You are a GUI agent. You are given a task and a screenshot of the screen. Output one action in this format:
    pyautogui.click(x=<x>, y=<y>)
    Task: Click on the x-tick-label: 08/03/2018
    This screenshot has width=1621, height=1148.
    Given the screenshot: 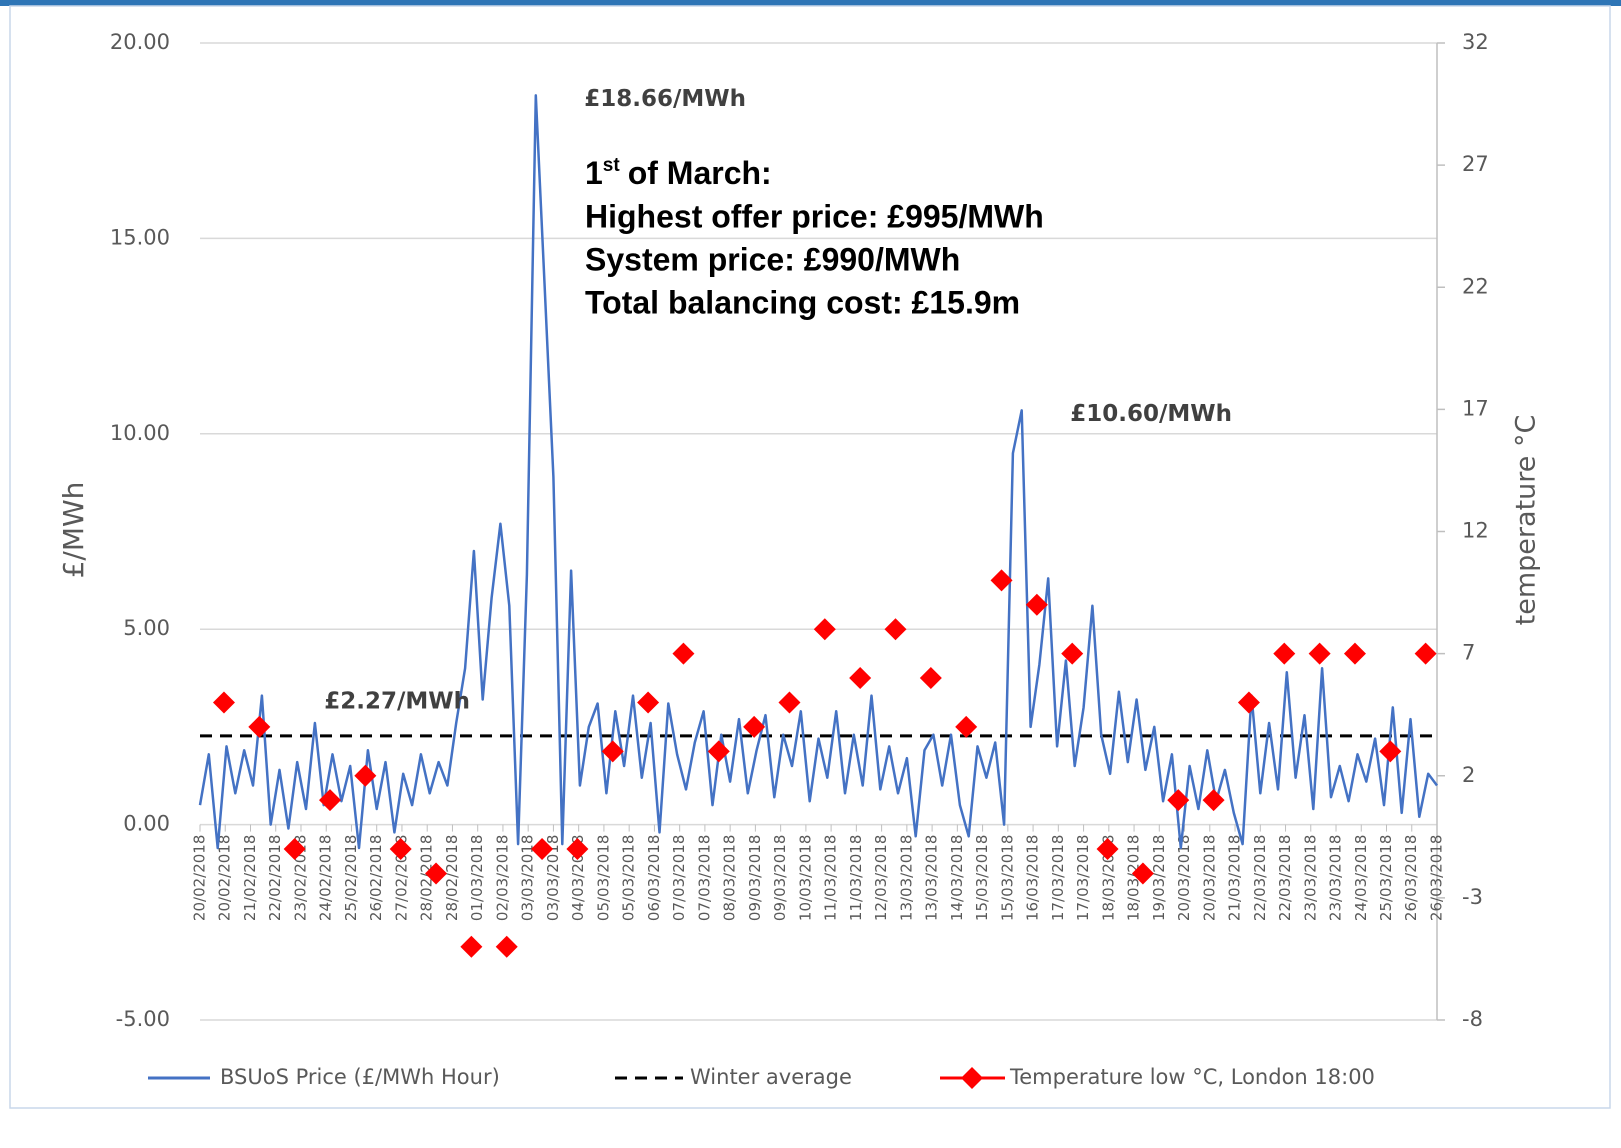 What is the action you would take?
    pyautogui.click(x=730, y=878)
    